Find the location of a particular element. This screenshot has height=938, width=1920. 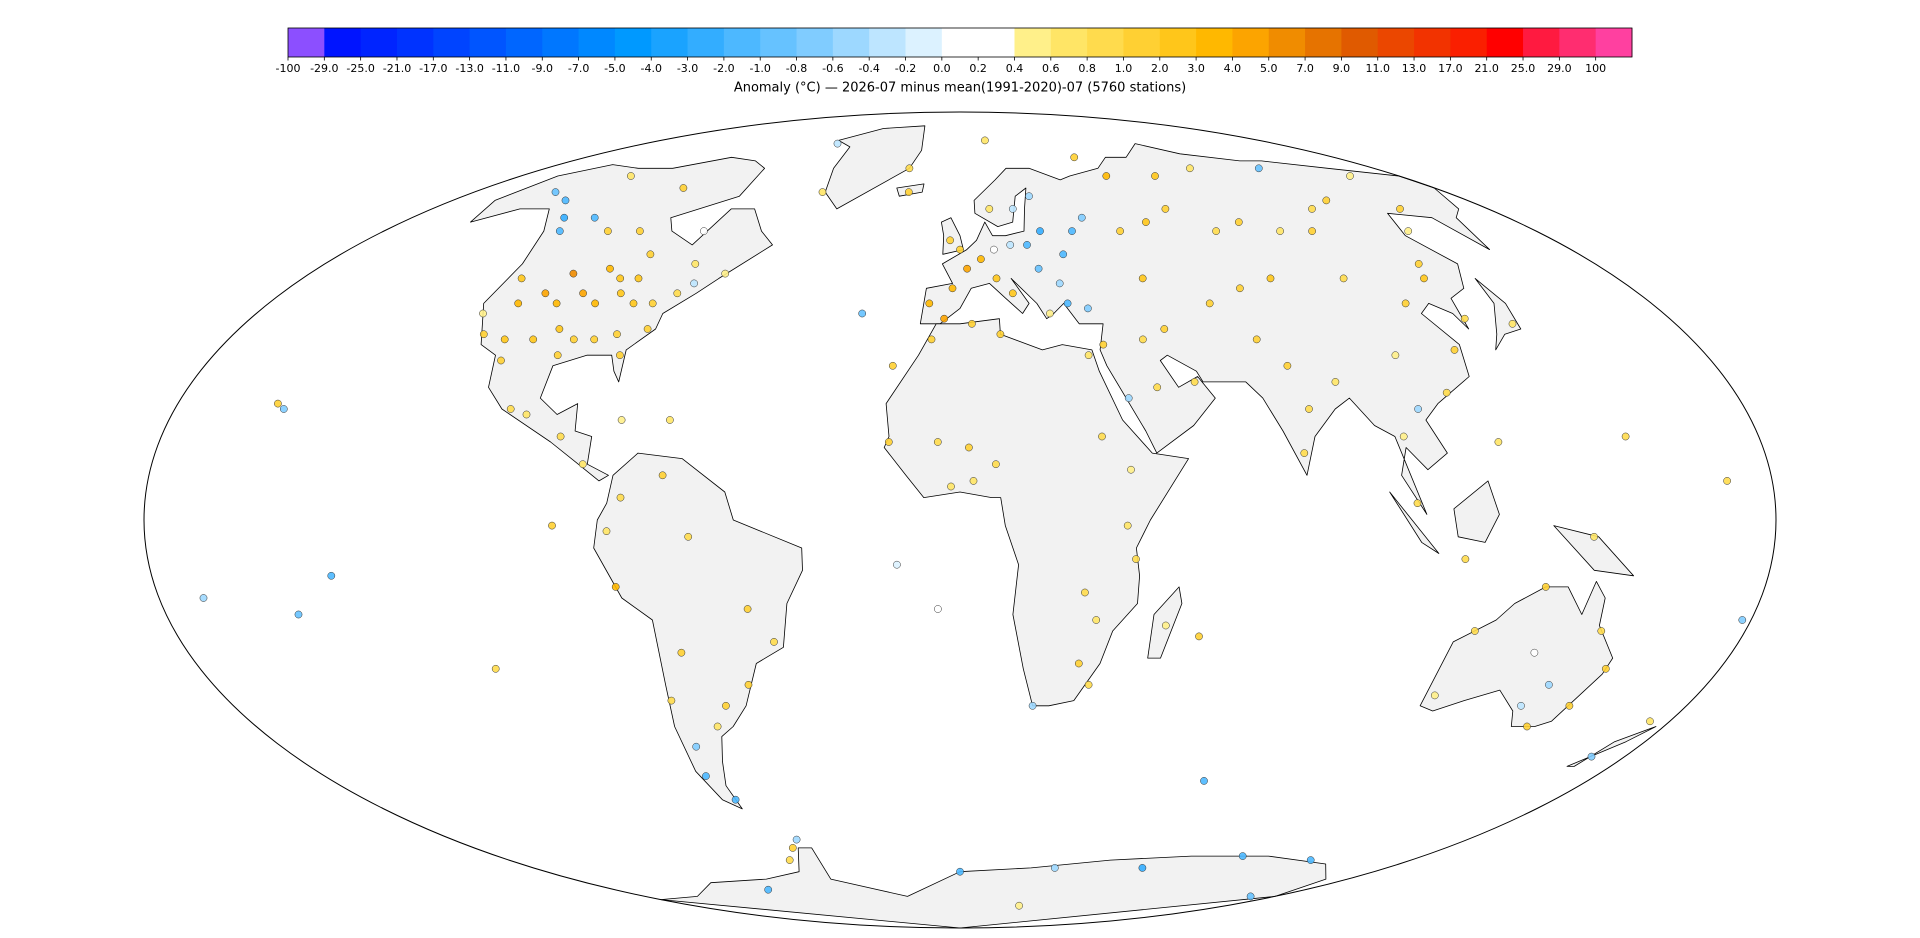

colorbar-tick-label: 0.8 is located at coordinates (1087, 68).